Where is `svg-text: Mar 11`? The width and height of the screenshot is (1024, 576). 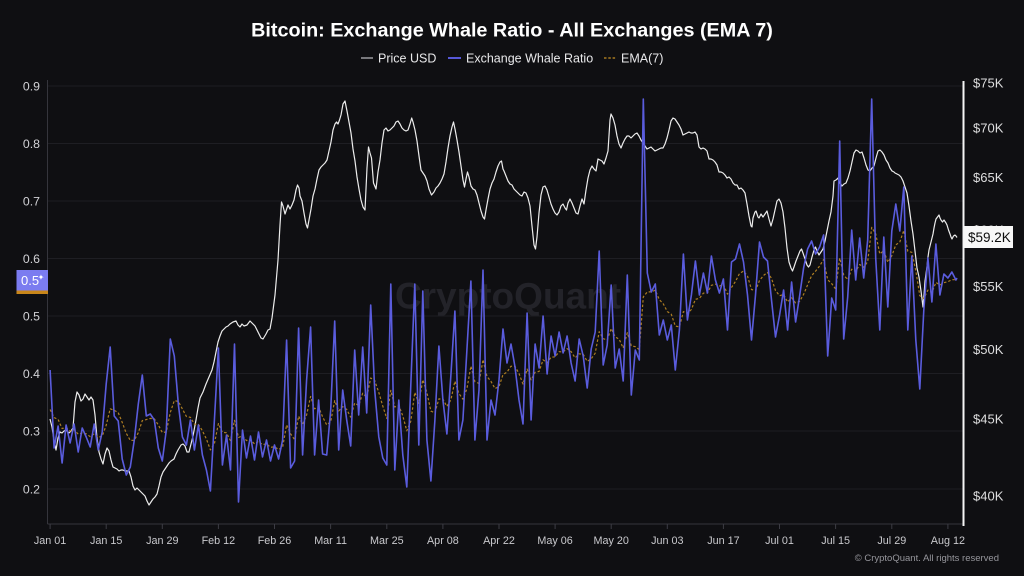
svg-text: Mar 11 is located at coordinates (330, 541).